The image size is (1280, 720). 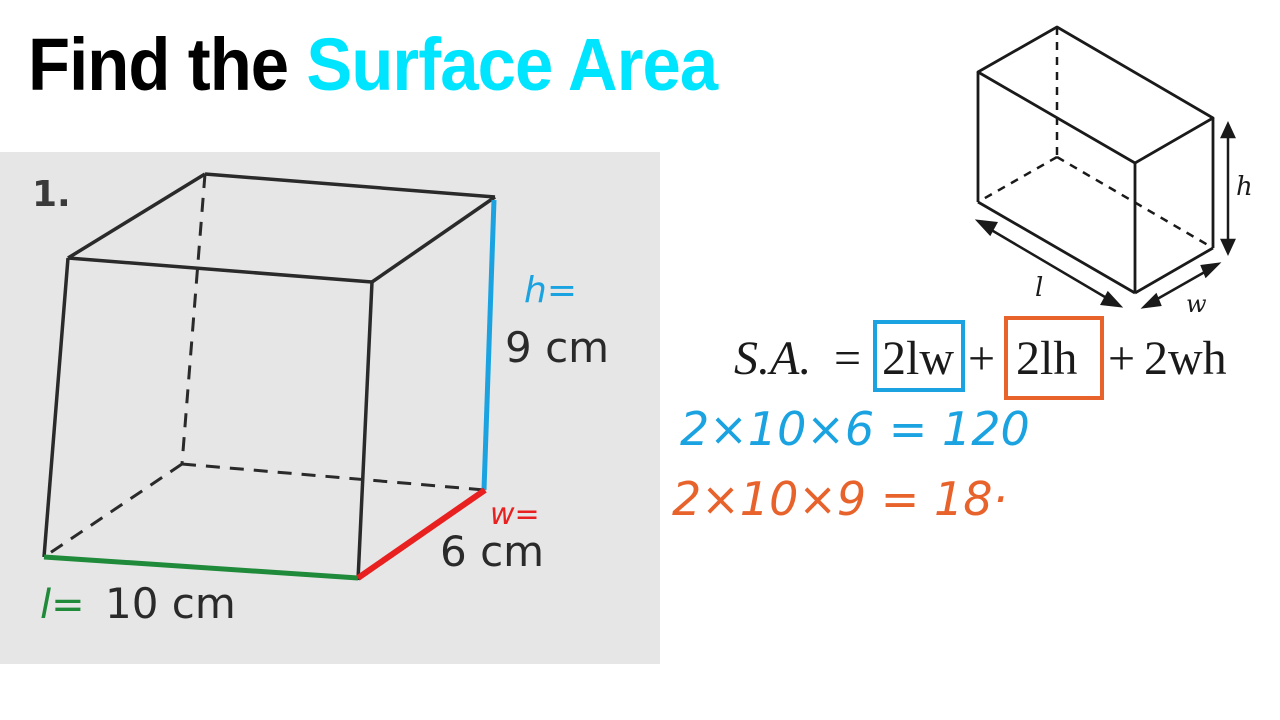 I want to click on prism-h-label: h, so click(x=1244, y=187).